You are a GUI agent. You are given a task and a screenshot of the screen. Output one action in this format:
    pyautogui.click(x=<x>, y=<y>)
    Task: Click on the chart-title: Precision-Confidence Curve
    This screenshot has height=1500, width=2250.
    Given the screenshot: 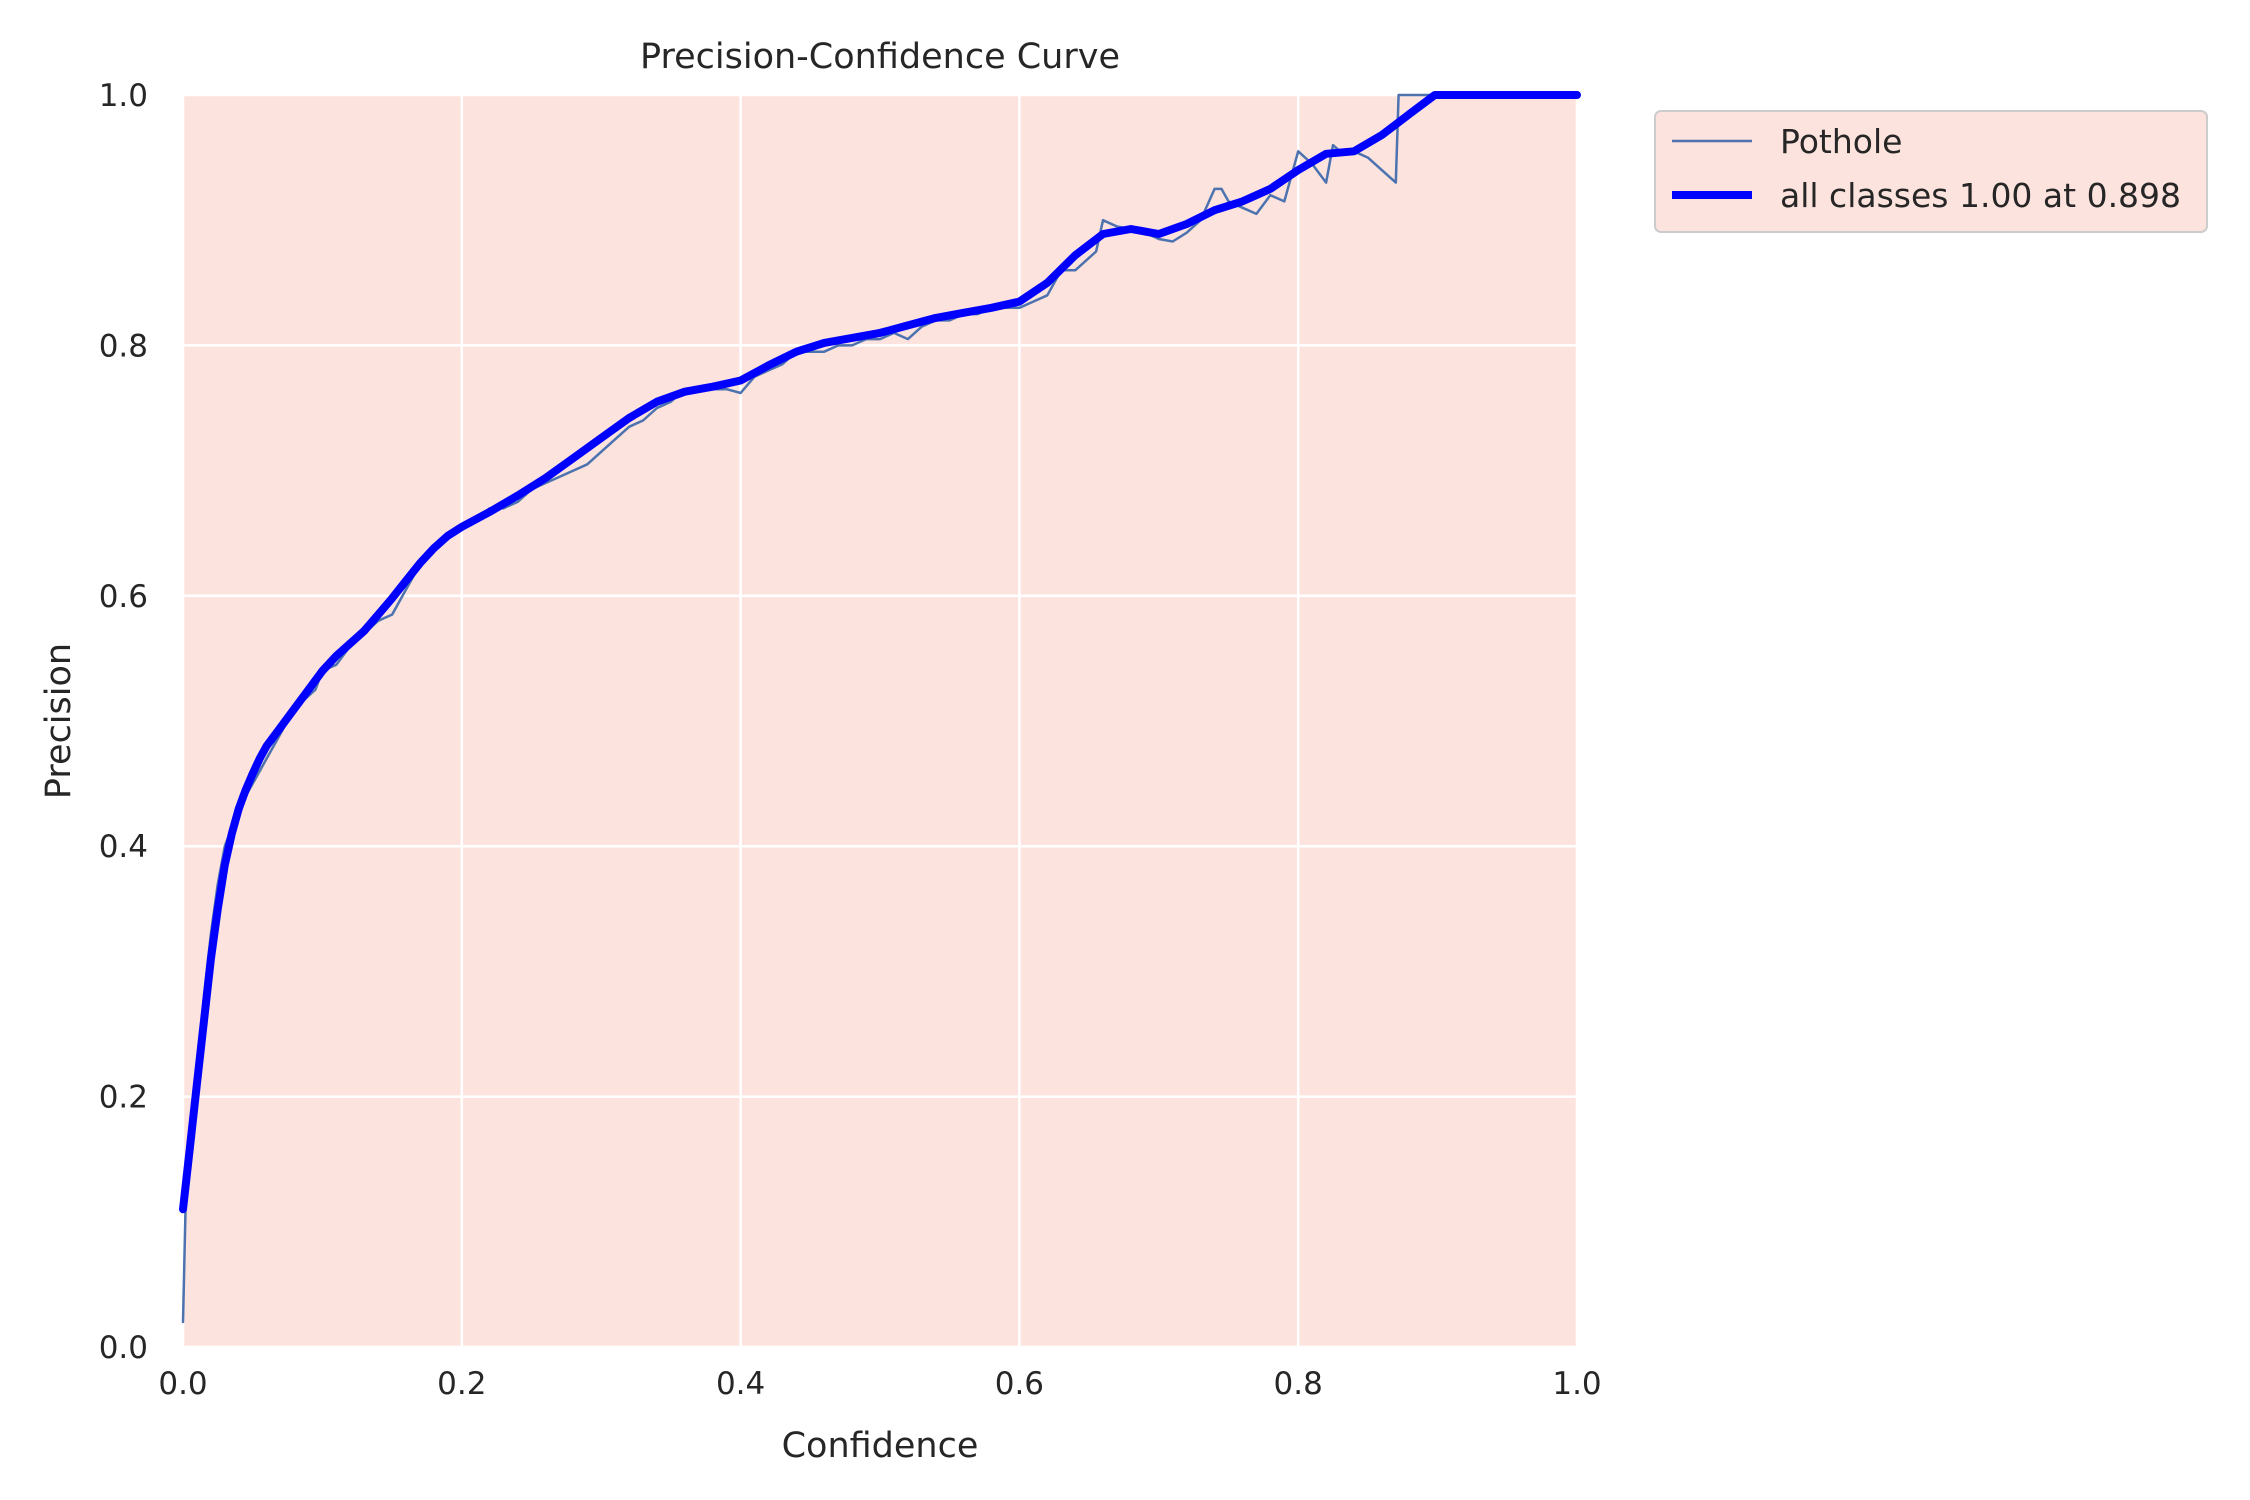 What is the action you would take?
    pyautogui.click(x=880, y=57)
    